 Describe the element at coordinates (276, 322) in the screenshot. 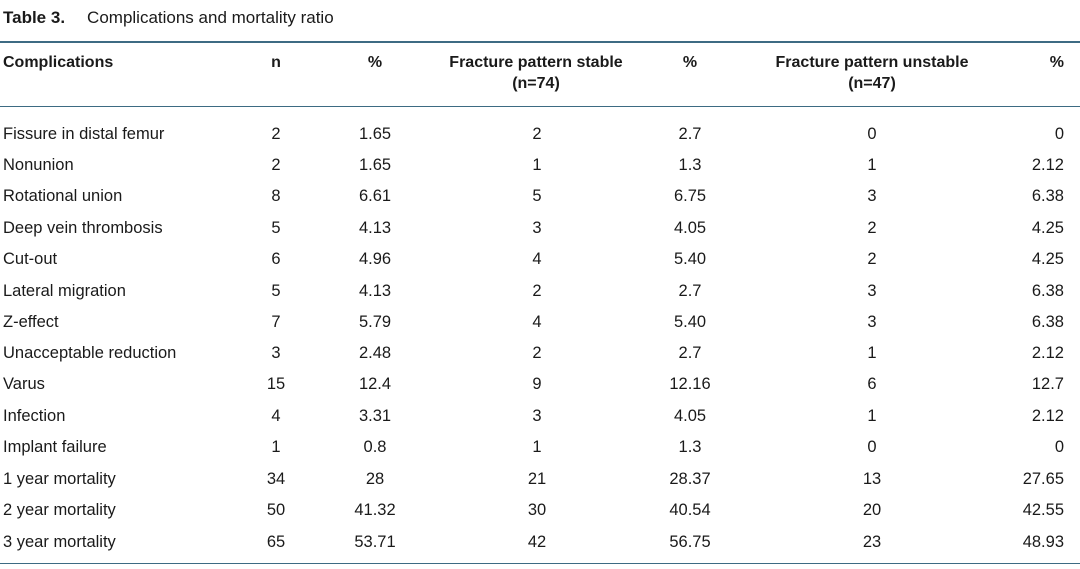

I see `cell-n: 7` at that location.